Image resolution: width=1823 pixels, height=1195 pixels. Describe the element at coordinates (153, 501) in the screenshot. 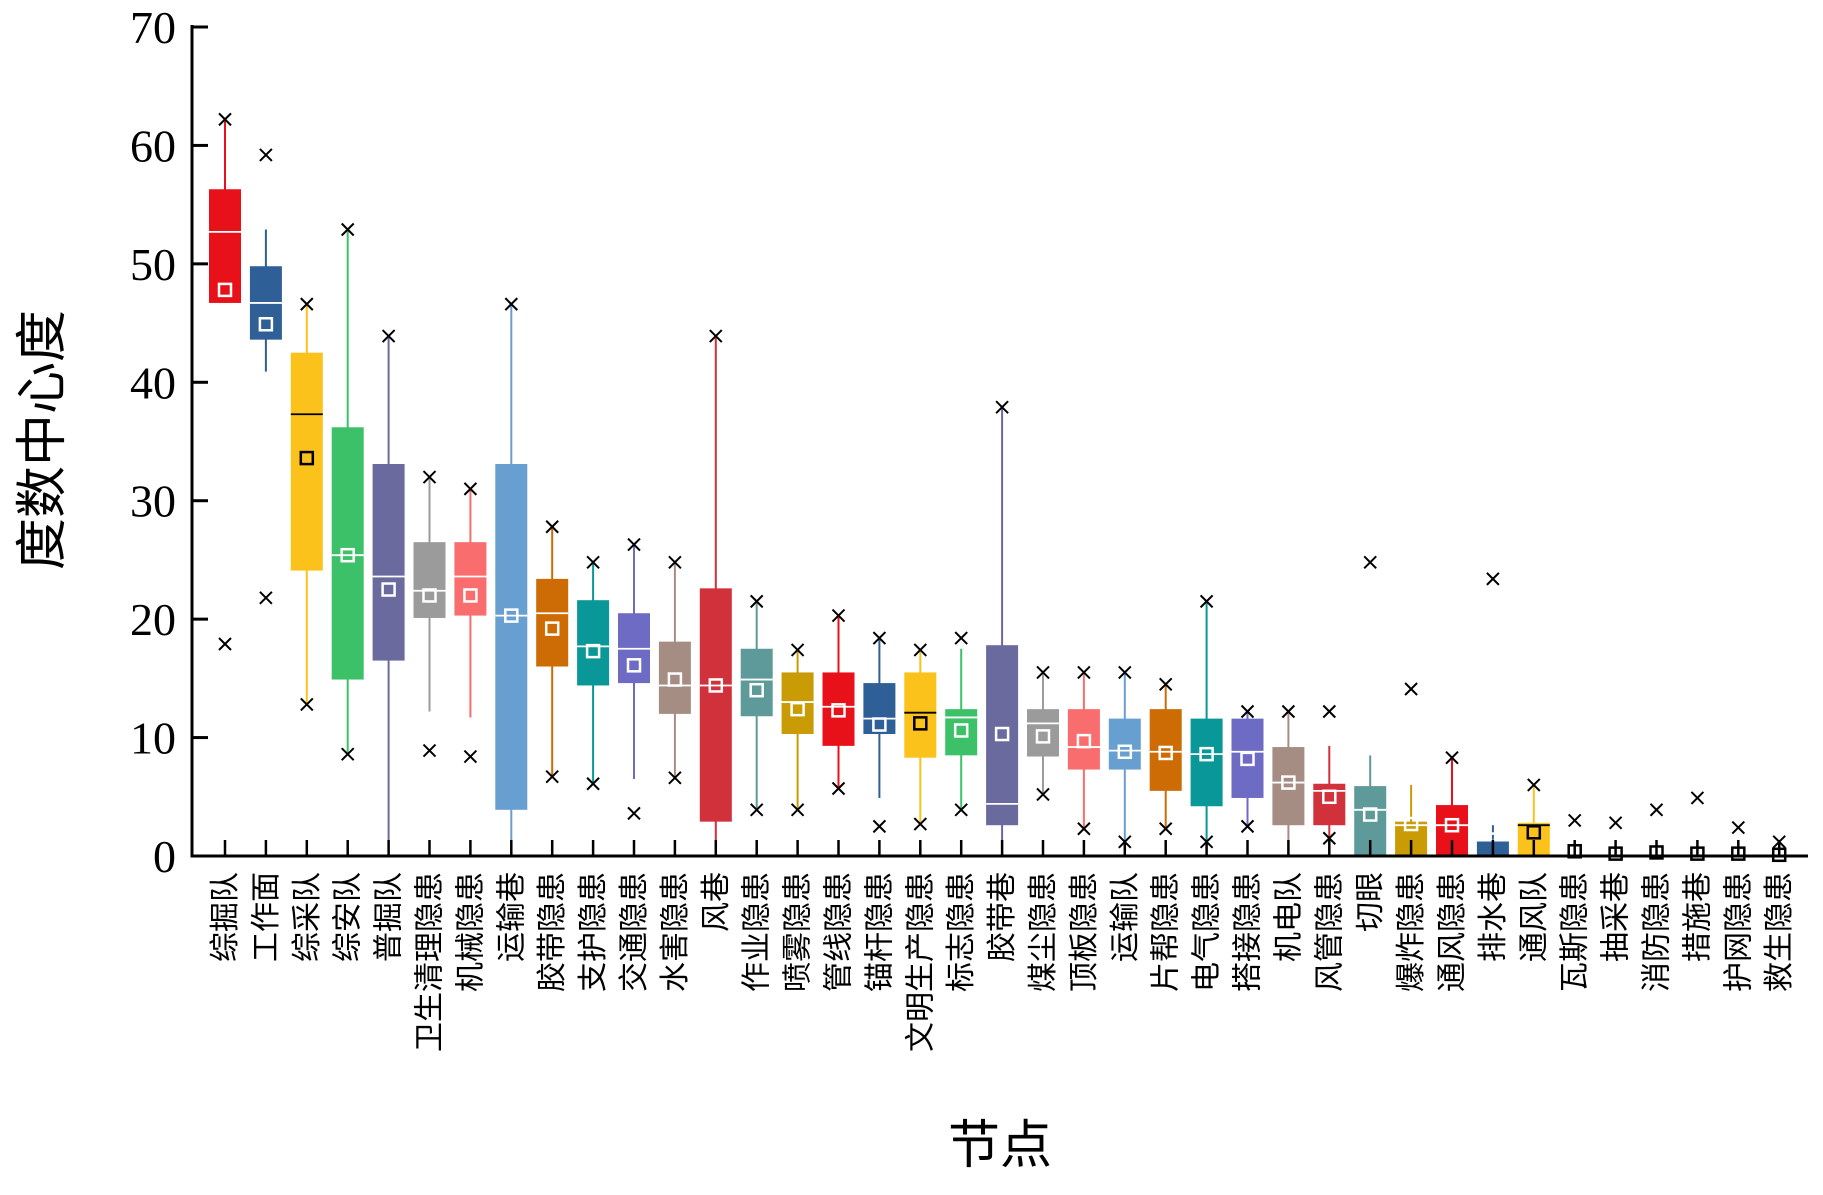

I see `y-tick-label: 30` at that location.